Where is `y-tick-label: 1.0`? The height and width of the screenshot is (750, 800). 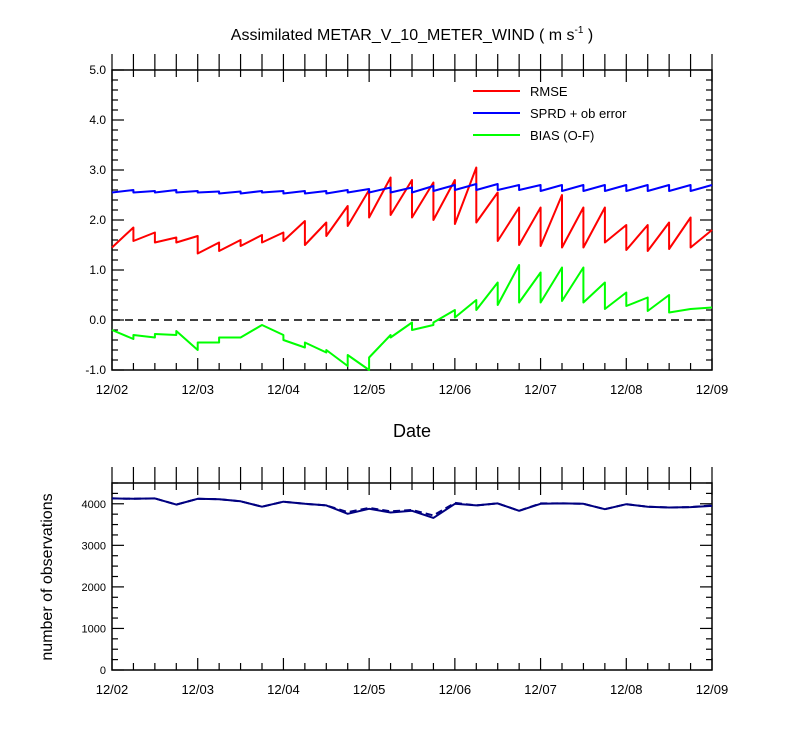
y-tick-label: 1.0 is located at coordinates (97, 270).